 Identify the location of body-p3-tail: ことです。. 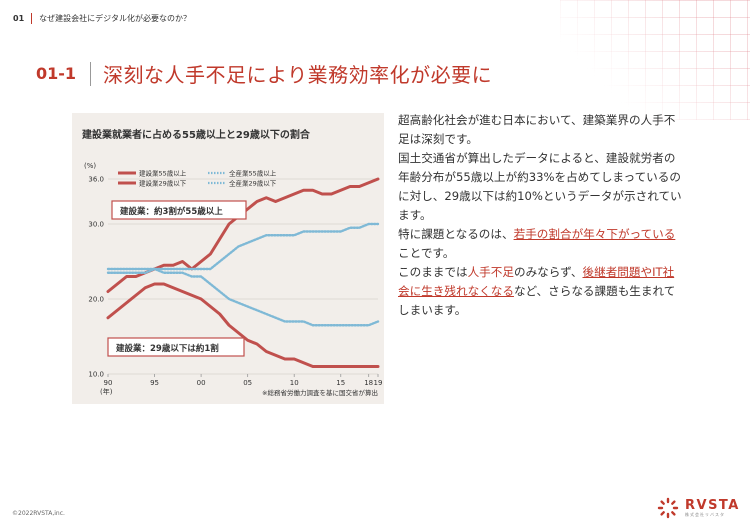
(426, 253).